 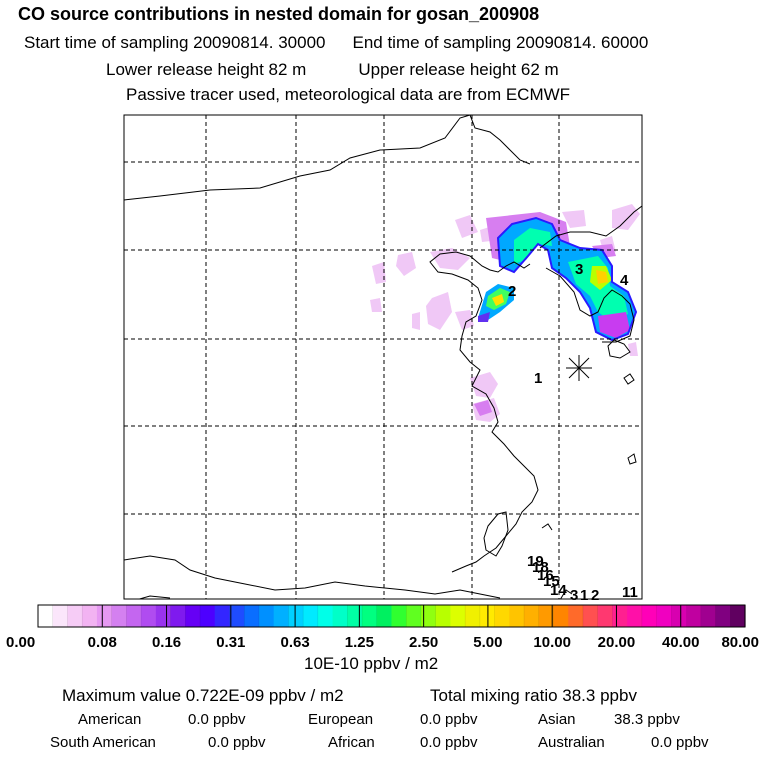 I want to click on region-name: Asian, so click(x=557, y=719).